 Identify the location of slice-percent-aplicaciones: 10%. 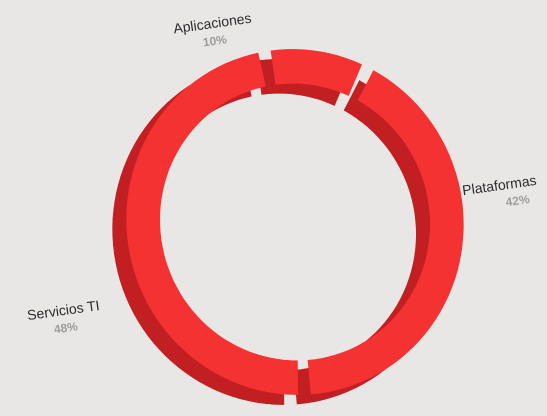
(215, 40).